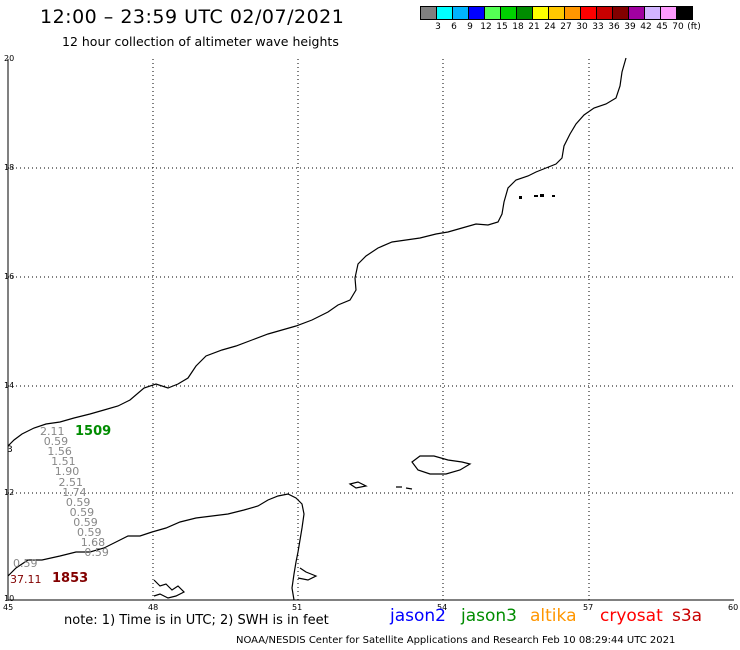  I want to click on longitude-tick-label: 45, so click(8, 607).